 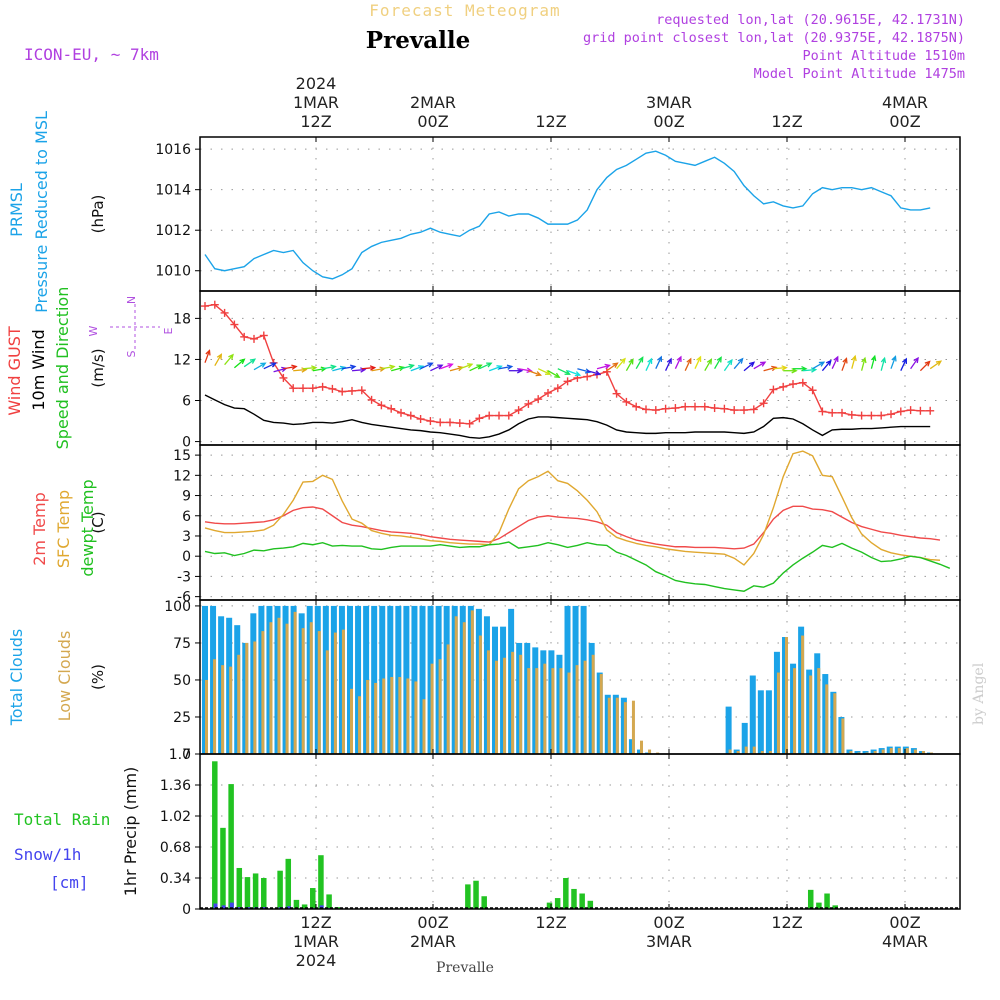 What do you see at coordinates (62, 368) in the screenshot?
I see `panel-series-label: Speed and Direction` at bounding box center [62, 368].